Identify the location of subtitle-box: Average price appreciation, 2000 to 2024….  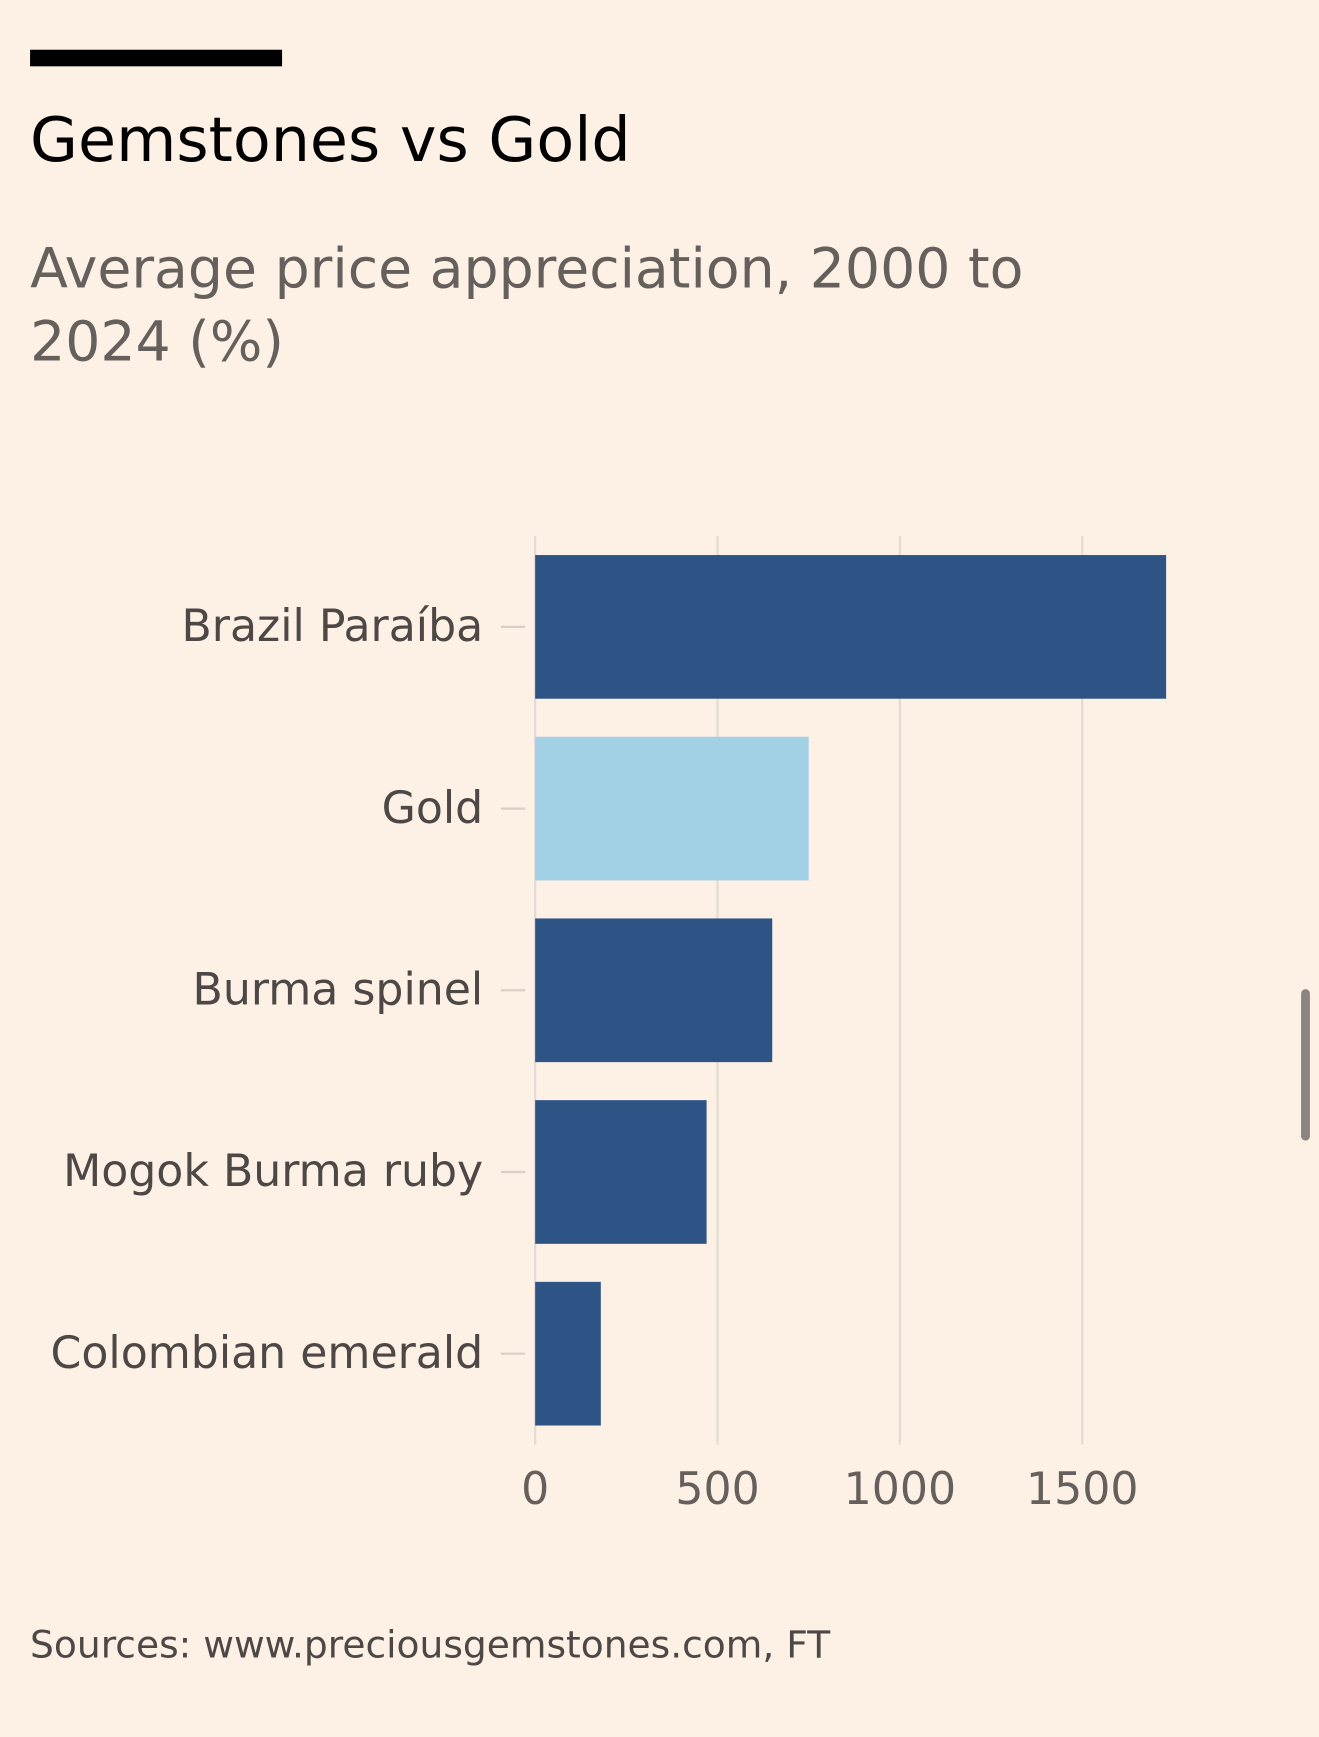
(527, 305).